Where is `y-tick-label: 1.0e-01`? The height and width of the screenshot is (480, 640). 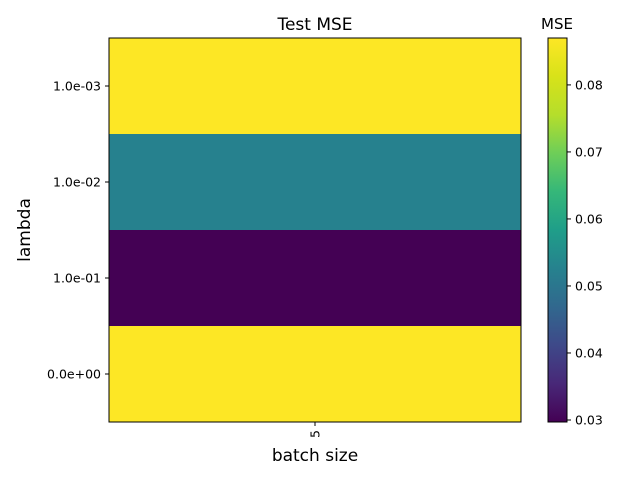 y-tick-label: 1.0e-01 is located at coordinates (77, 278).